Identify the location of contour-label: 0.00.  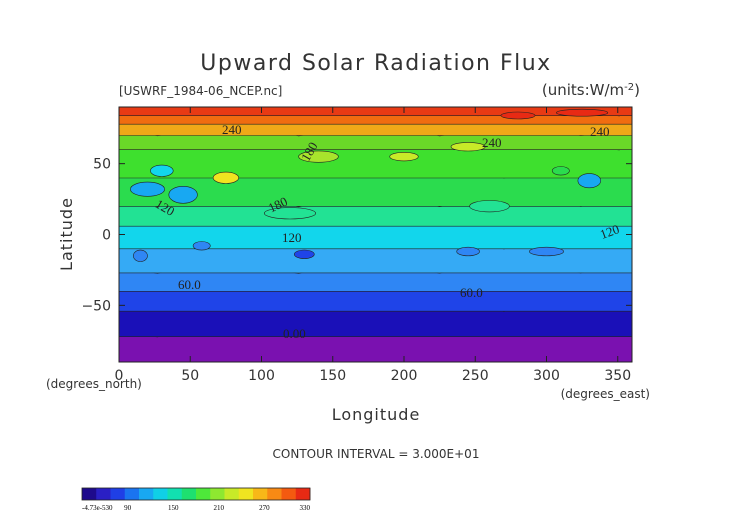
(294, 333).